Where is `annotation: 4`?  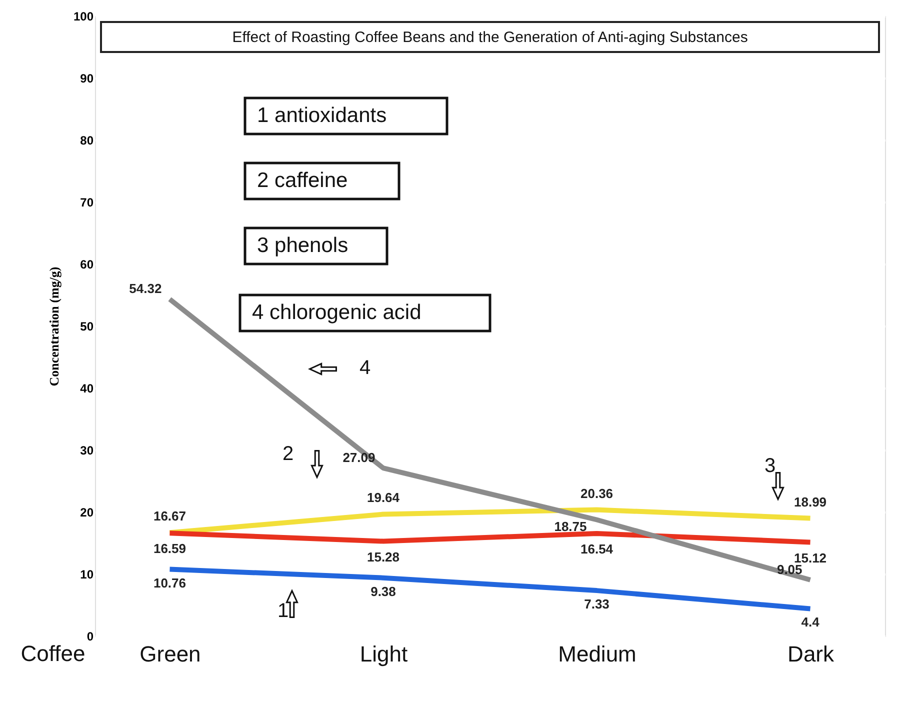
annotation: 4 is located at coordinates (365, 368).